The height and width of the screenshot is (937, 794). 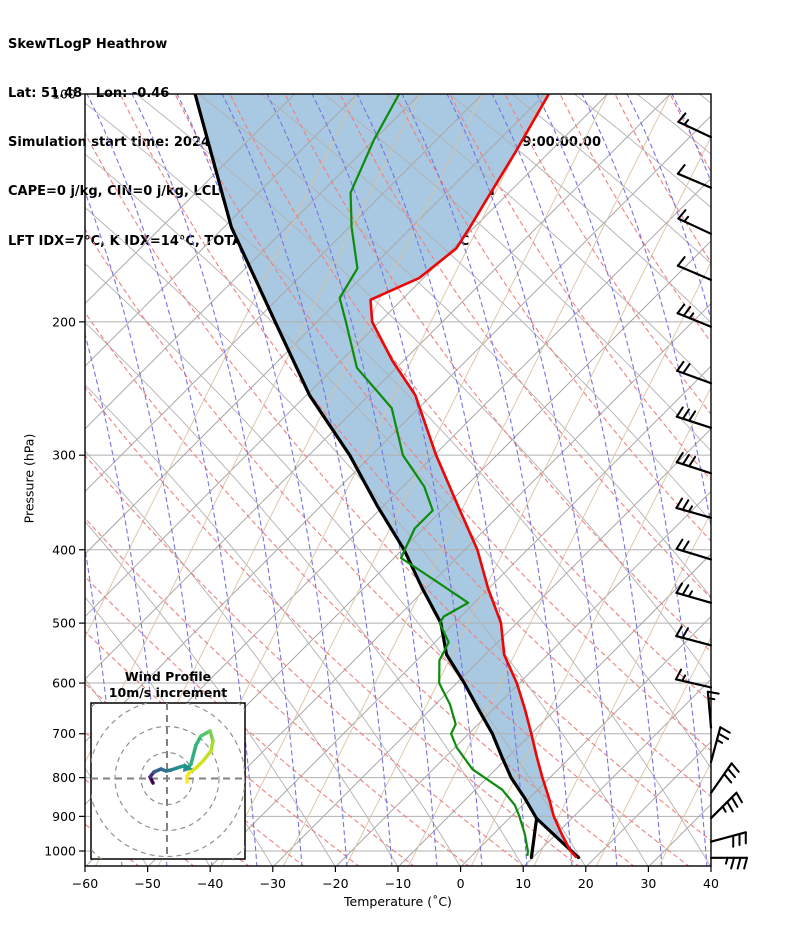 I want to click on parcel-mixing-branch, so click(x=534, y=838).